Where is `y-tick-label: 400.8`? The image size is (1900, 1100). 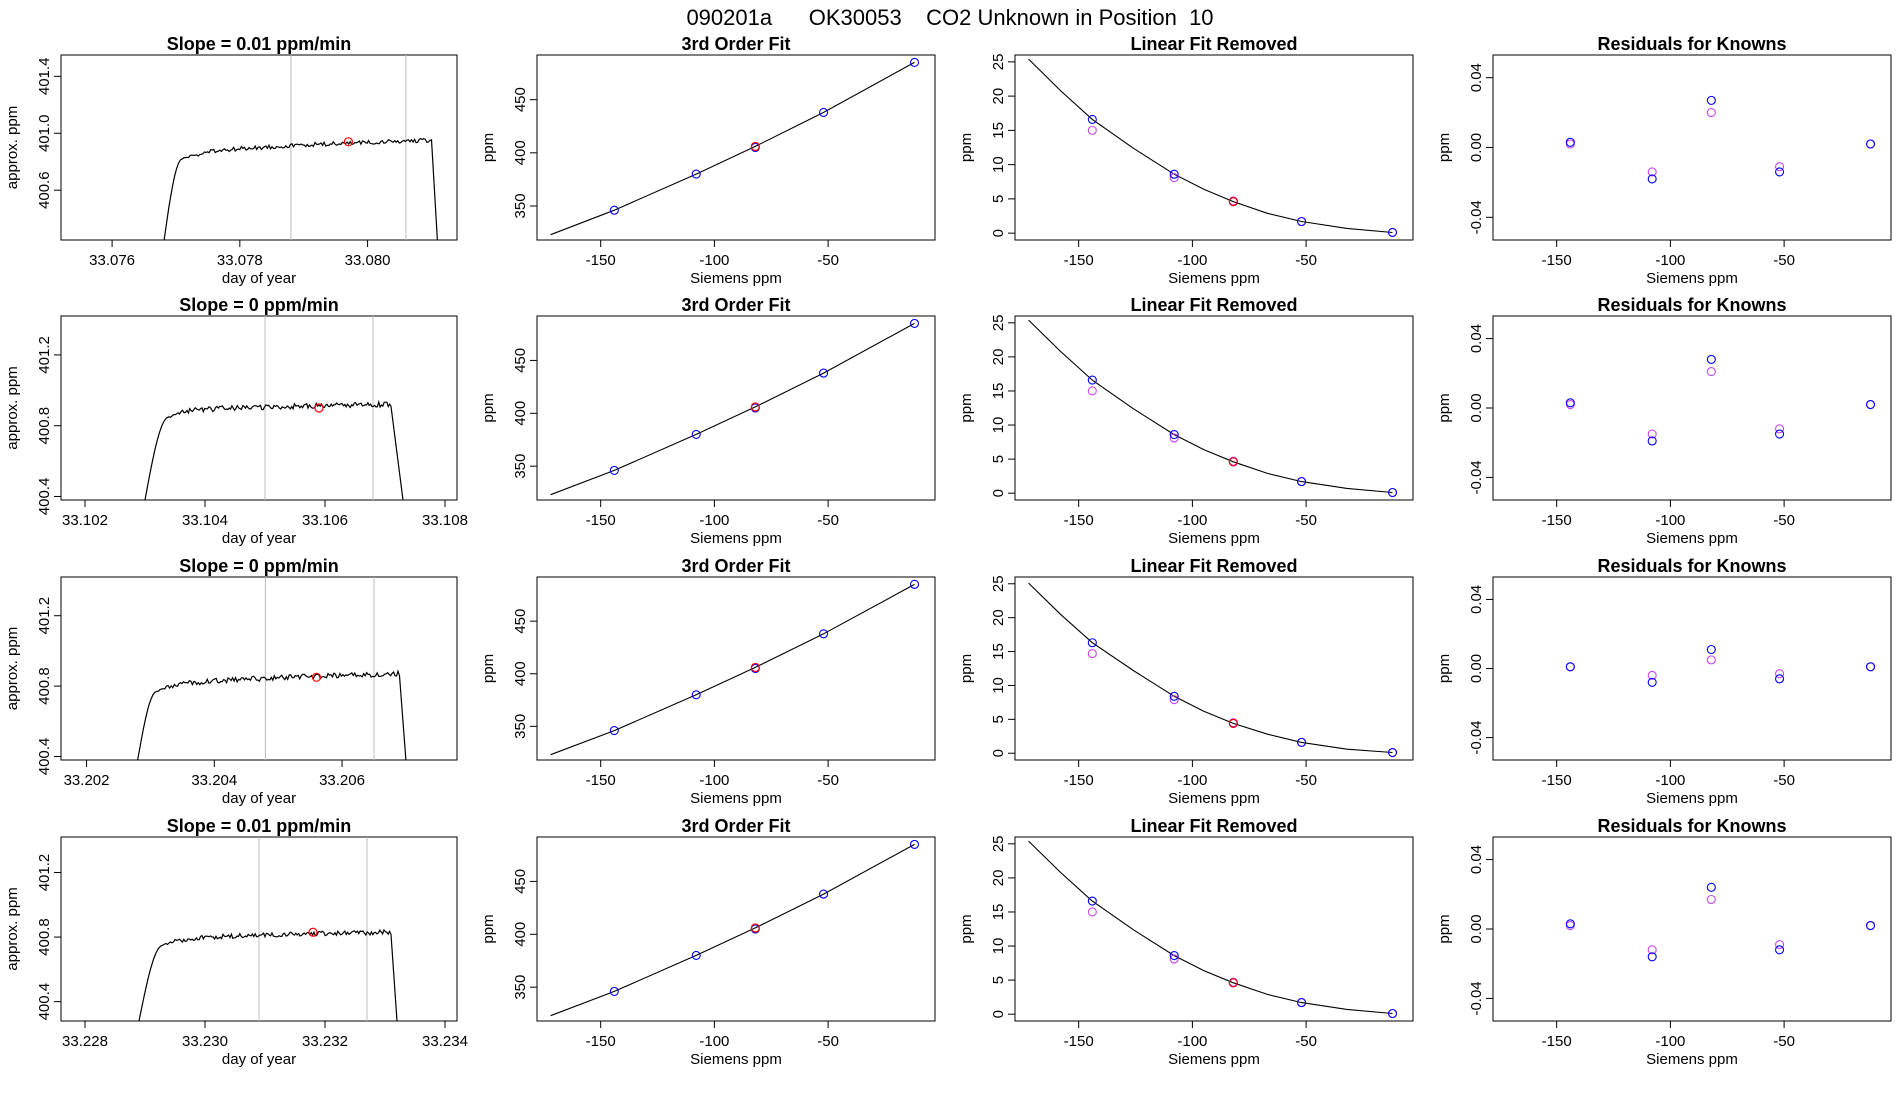
y-tick-label: 400.8 is located at coordinates (44, 686).